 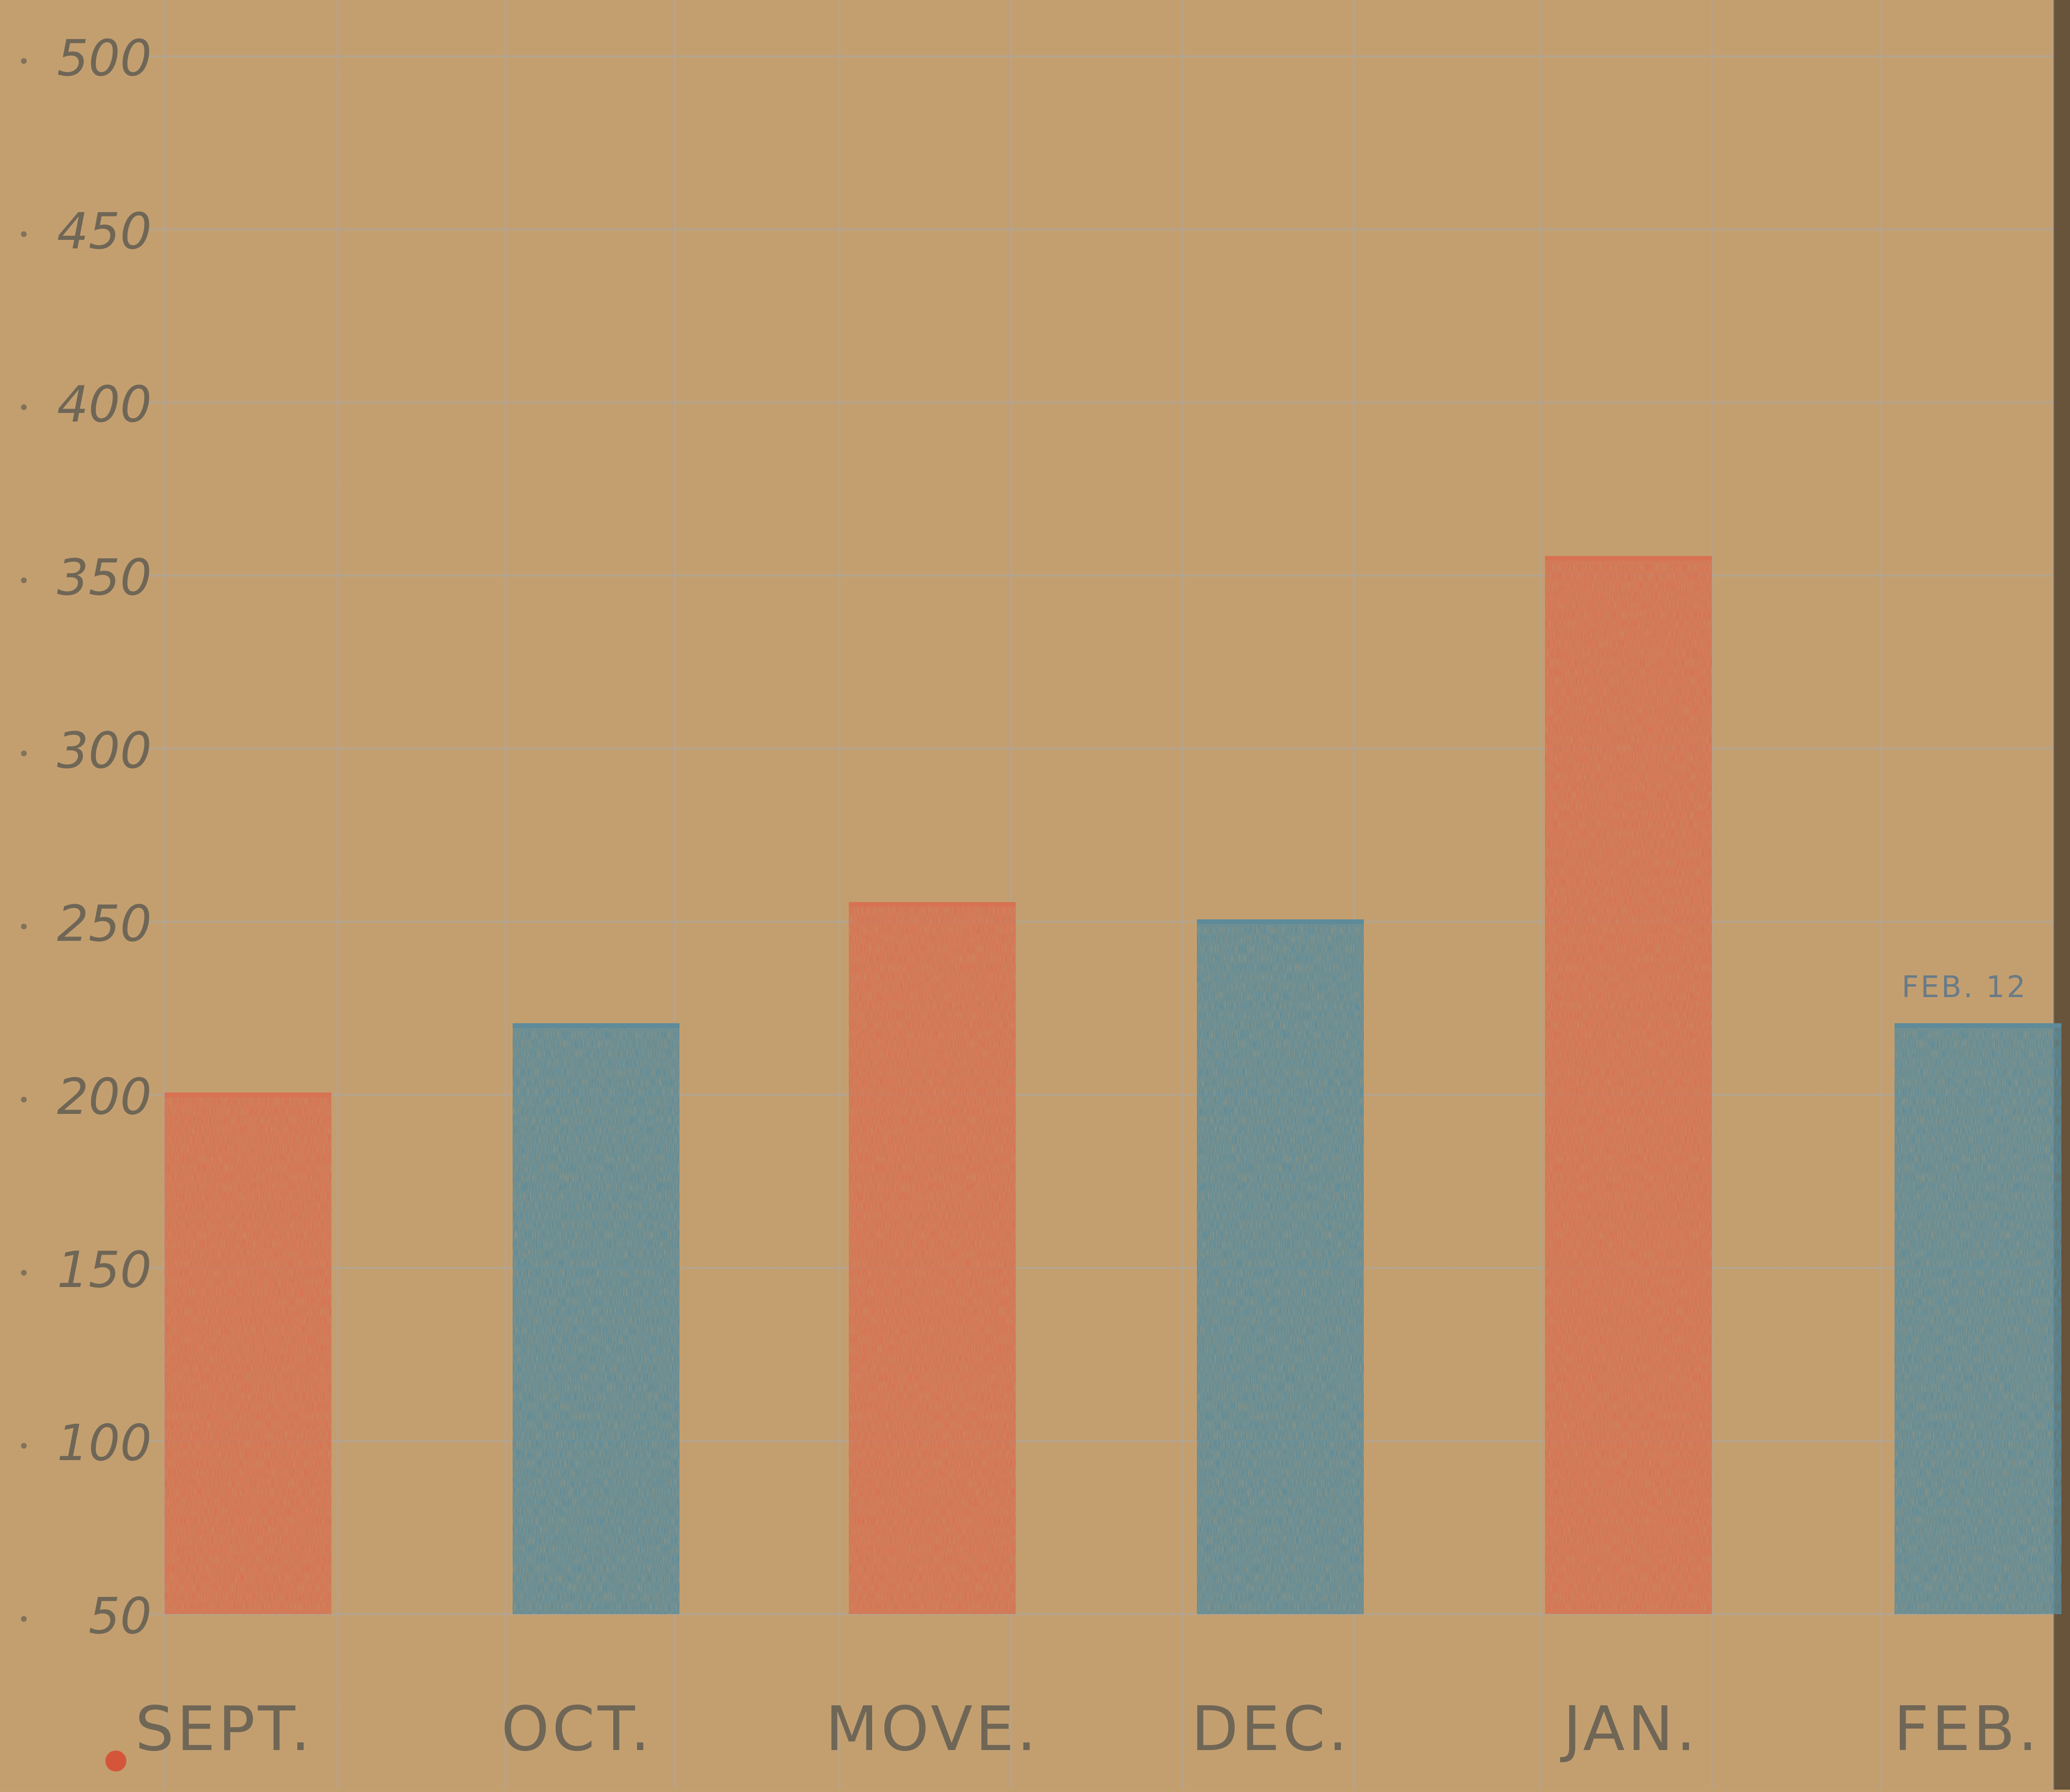 I want to click on y-tick-label: 300, so click(x=104, y=750).